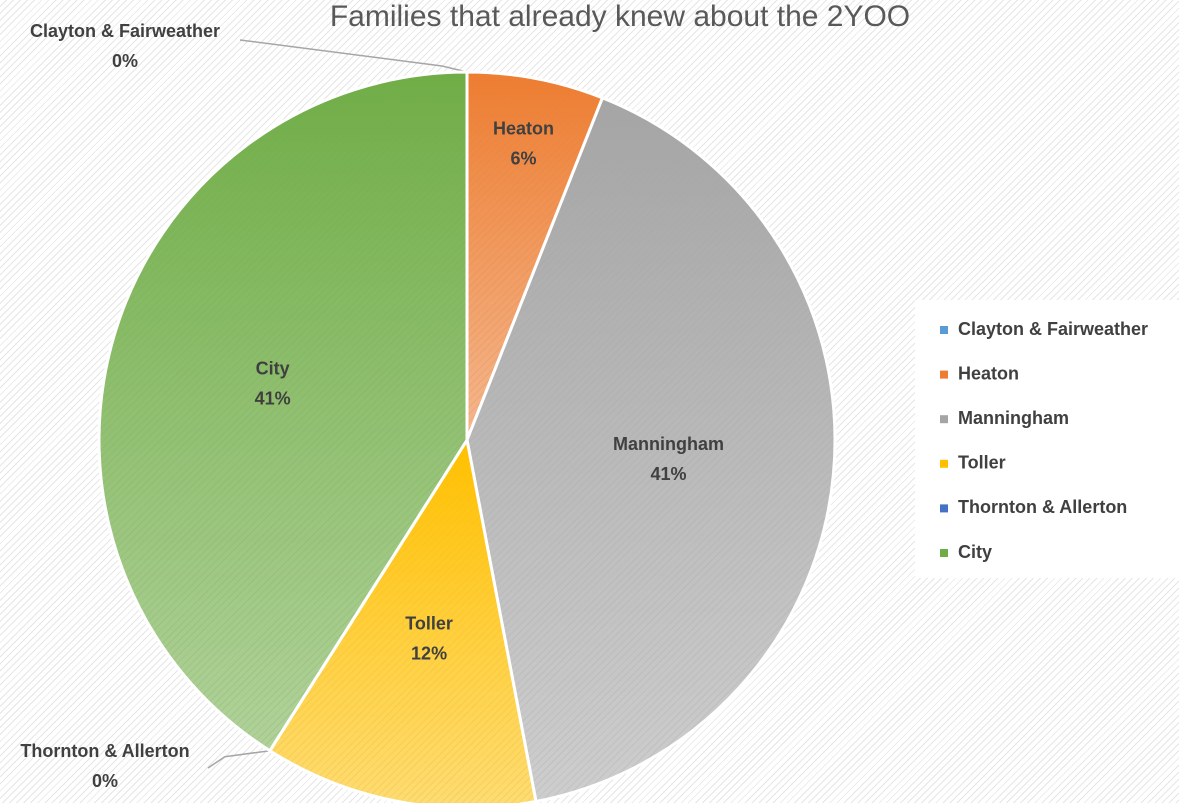 This screenshot has width=1179, height=803. I want to click on legend-label: Thornton & Allerton, so click(1042, 507).